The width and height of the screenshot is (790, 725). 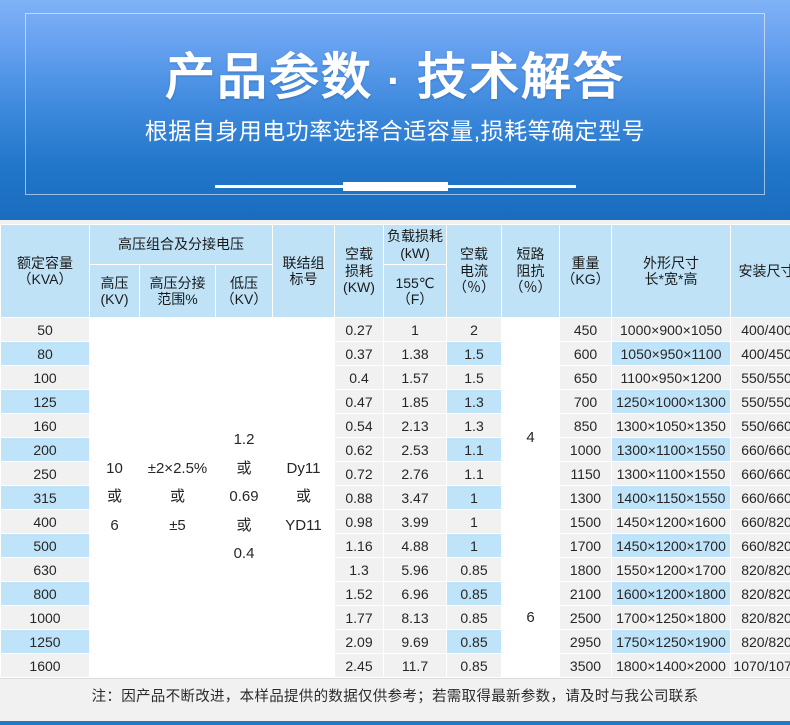 What do you see at coordinates (359, 522) in the screenshot?
I see `cell-no-load-loss: 0.98` at bounding box center [359, 522].